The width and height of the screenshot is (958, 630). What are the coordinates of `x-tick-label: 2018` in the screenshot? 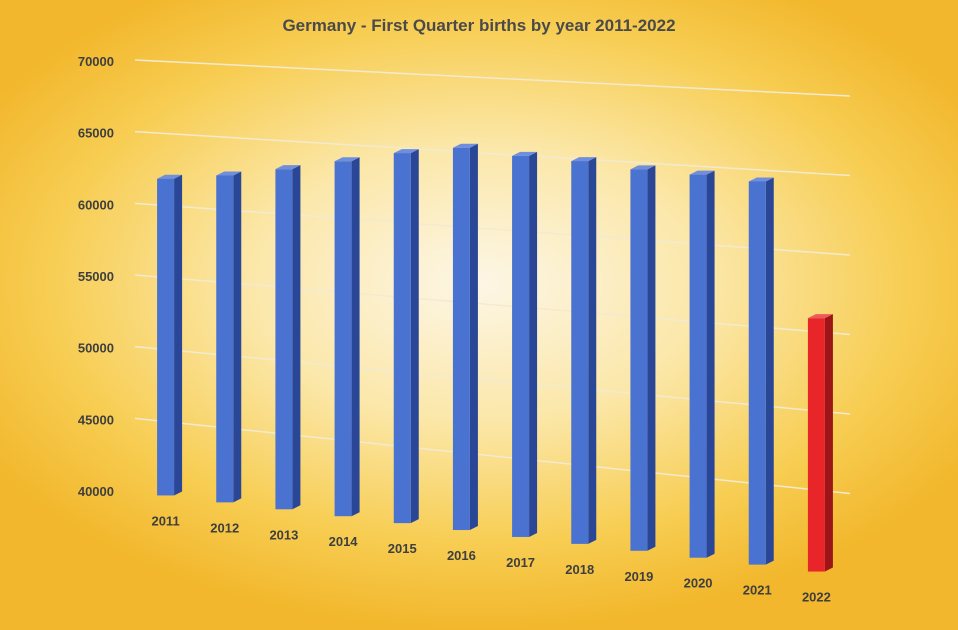 It's located at (579, 569).